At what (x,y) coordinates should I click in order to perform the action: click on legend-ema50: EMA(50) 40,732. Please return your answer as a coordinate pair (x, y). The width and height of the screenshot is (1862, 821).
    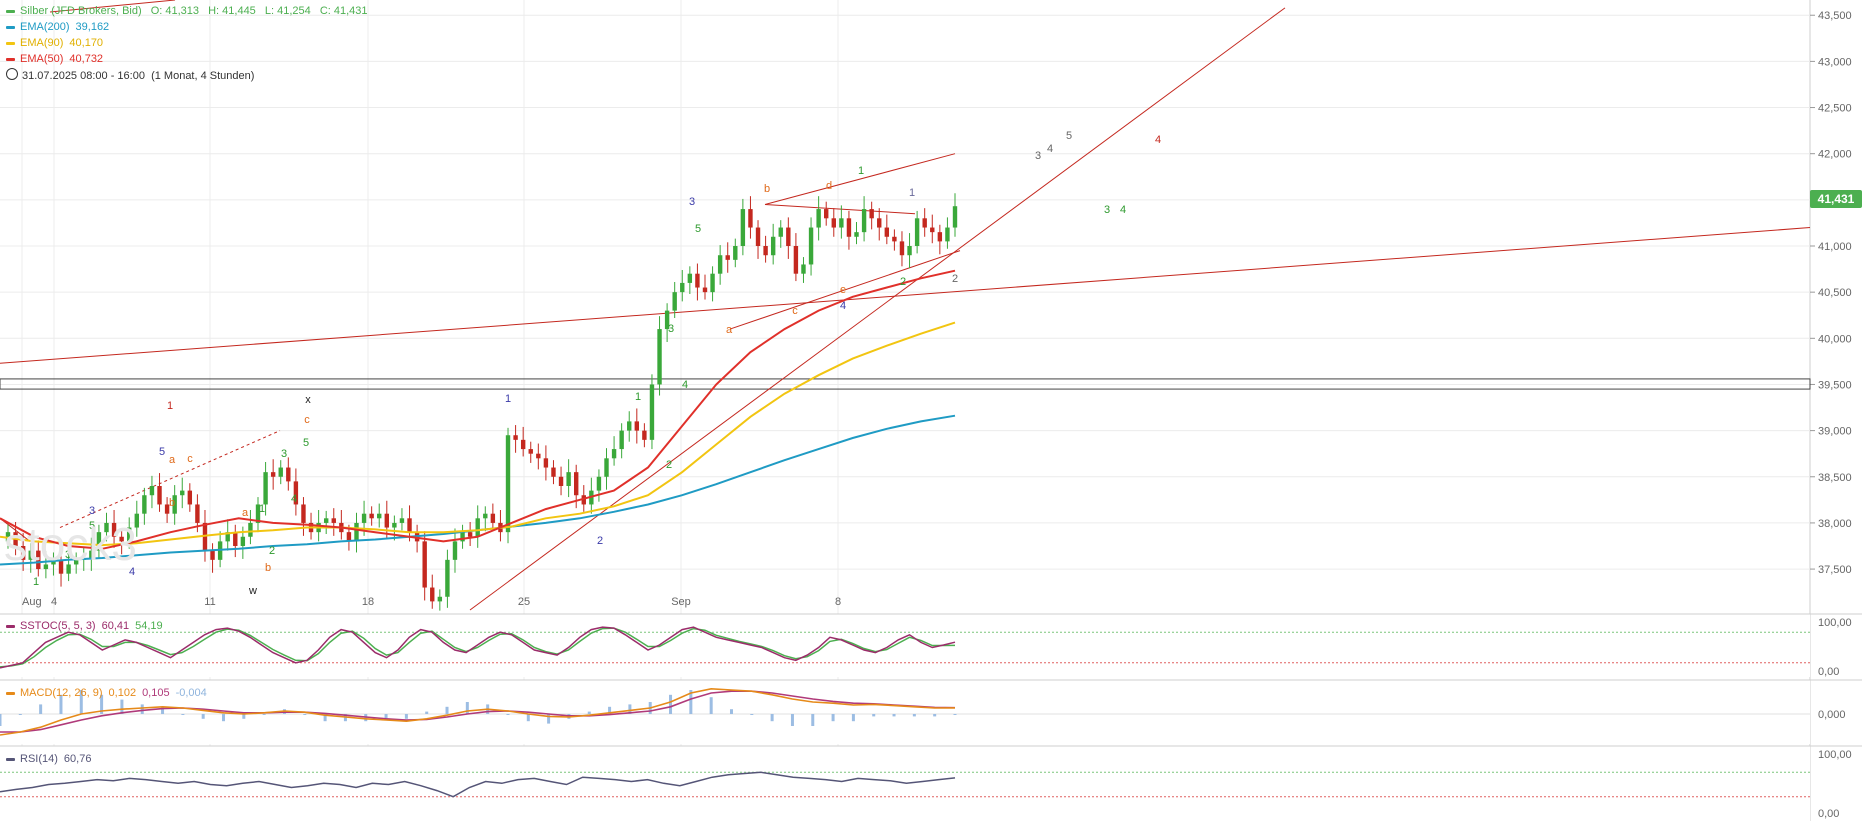
    Looking at the image, I should click on (54, 59).